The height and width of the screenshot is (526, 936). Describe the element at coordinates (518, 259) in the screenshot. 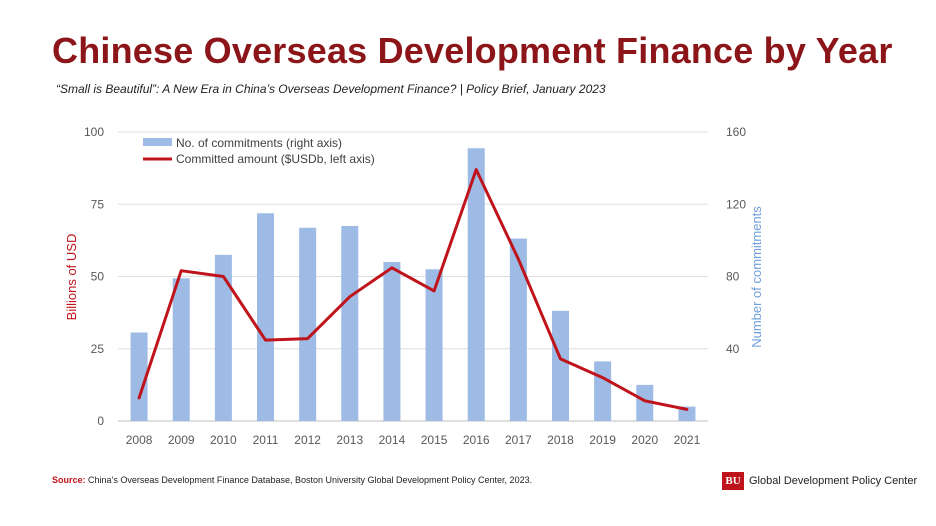

I see `line-point-2017` at that location.